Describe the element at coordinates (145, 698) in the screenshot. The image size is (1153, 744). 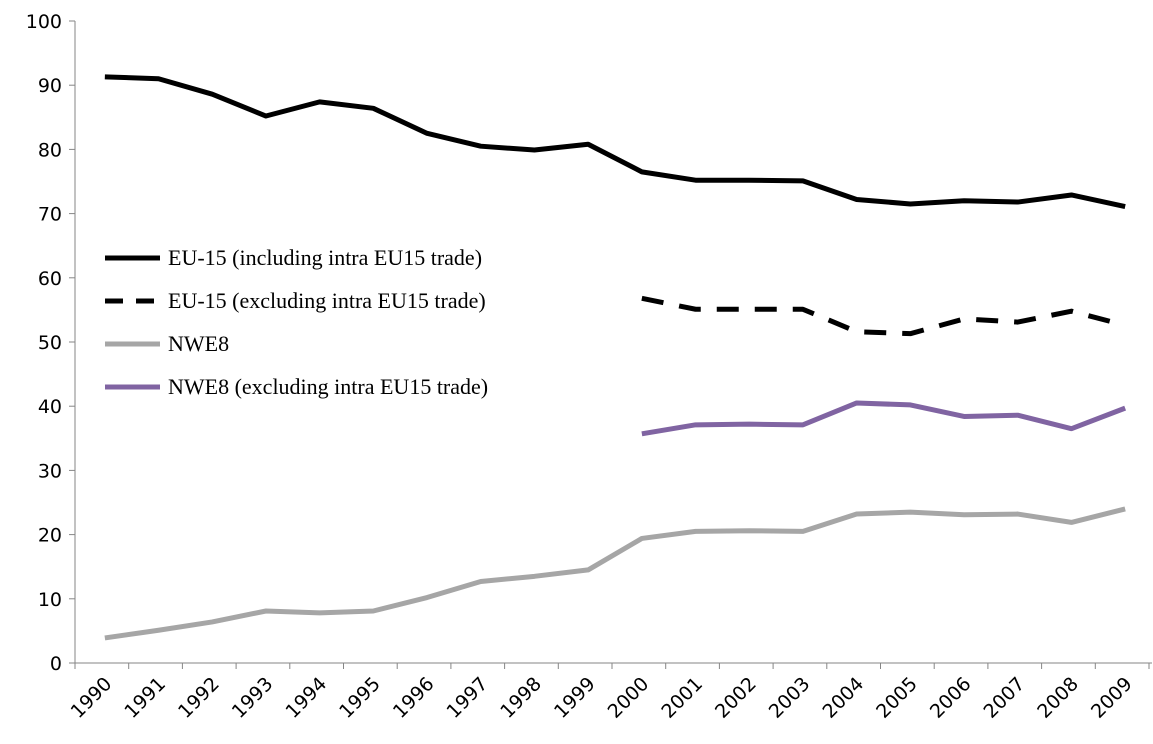
I see `x-tick-label: 1991` at that location.